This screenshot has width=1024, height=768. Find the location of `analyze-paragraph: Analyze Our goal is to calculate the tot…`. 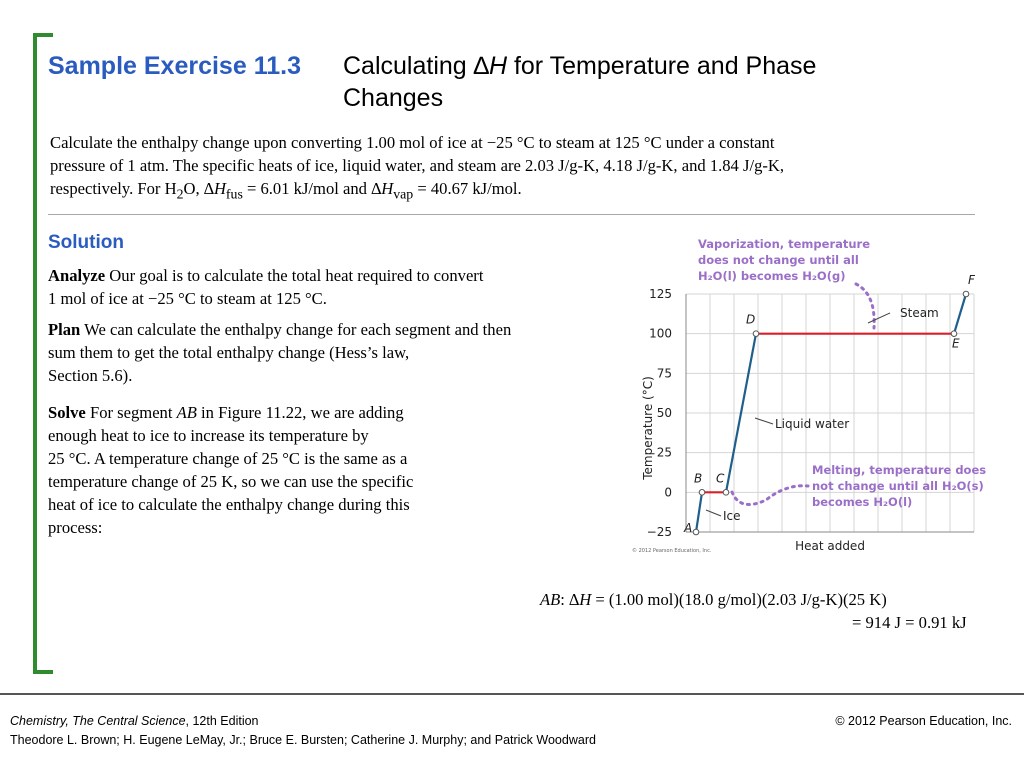

analyze-paragraph: Analyze Our goal is to calculate the tot… is located at coordinates (266, 287).